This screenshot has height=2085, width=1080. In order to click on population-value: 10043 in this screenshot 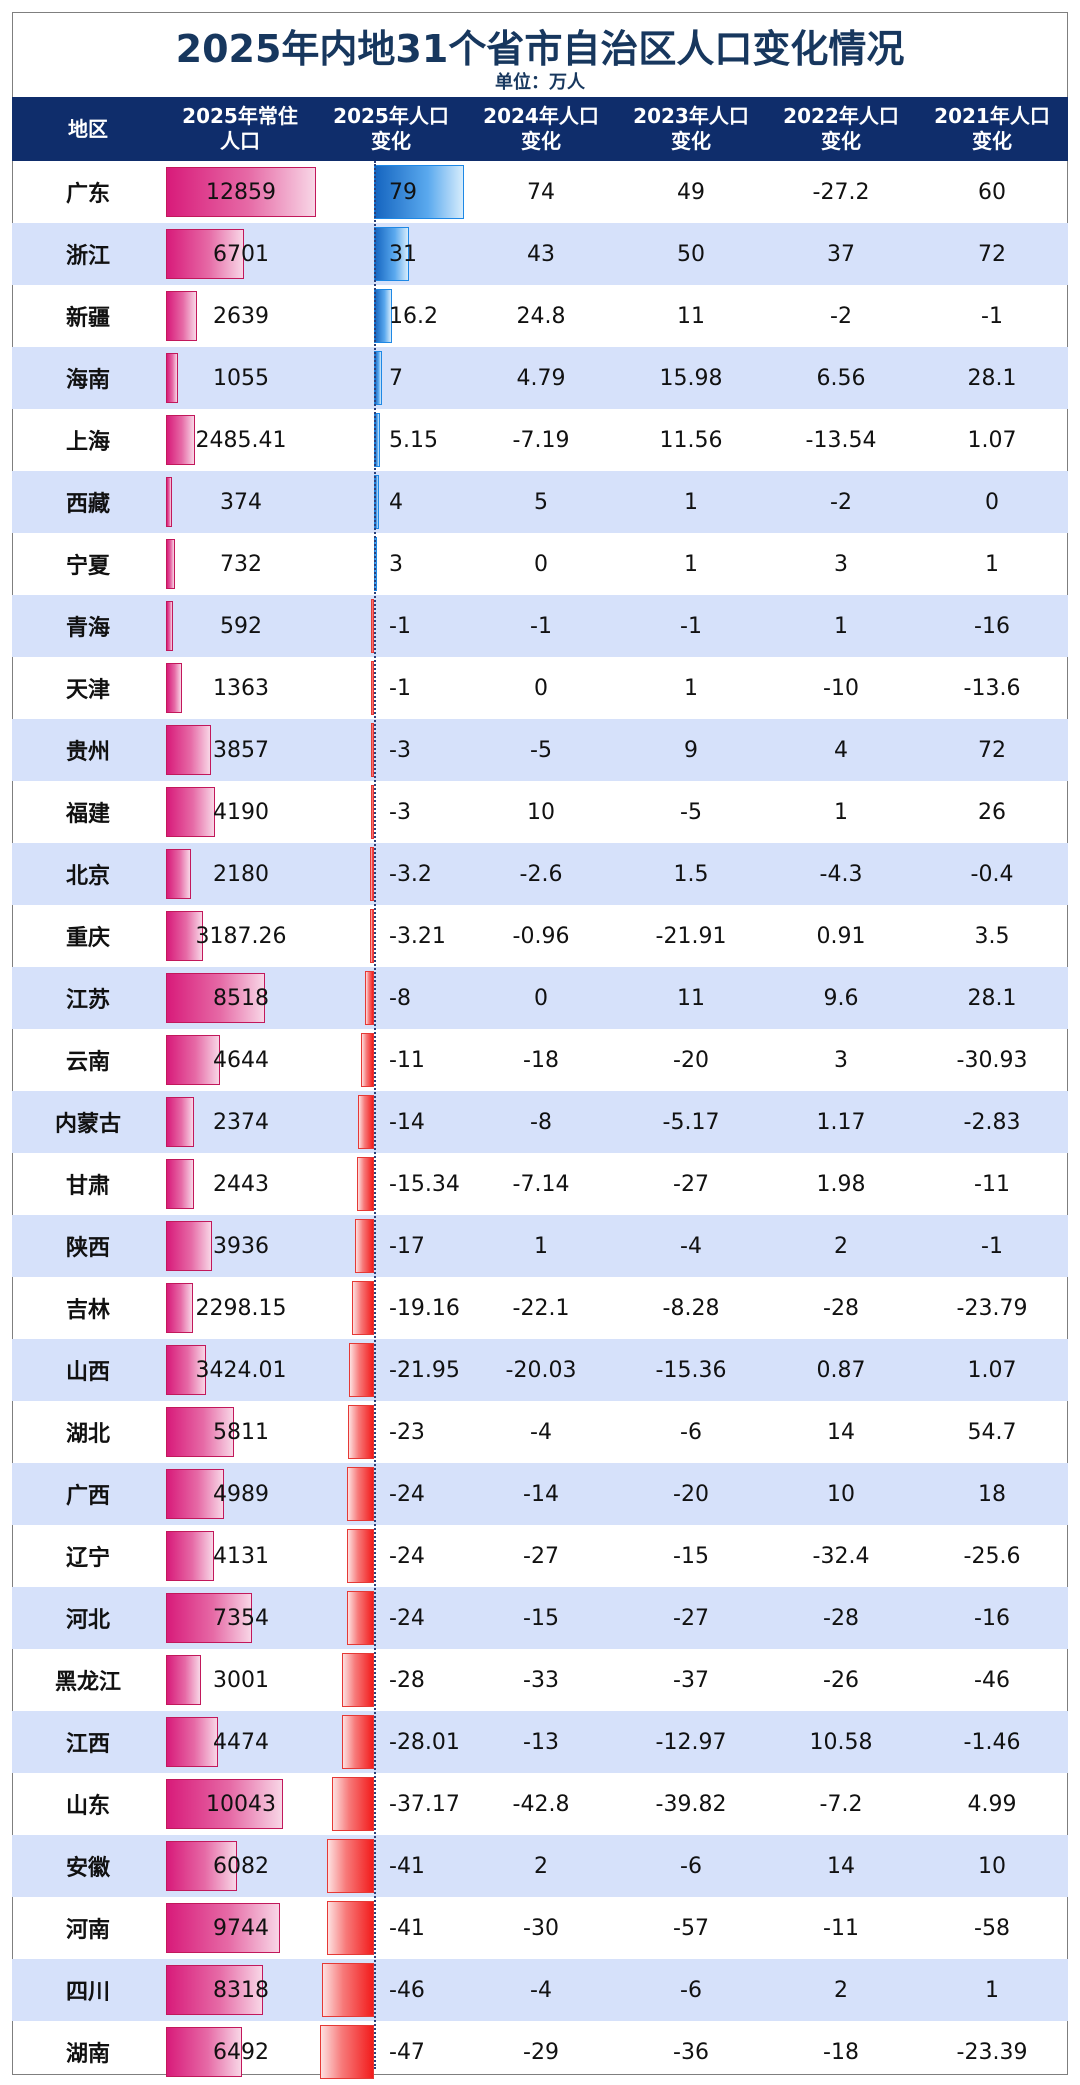, I will do `click(241, 1804)`.